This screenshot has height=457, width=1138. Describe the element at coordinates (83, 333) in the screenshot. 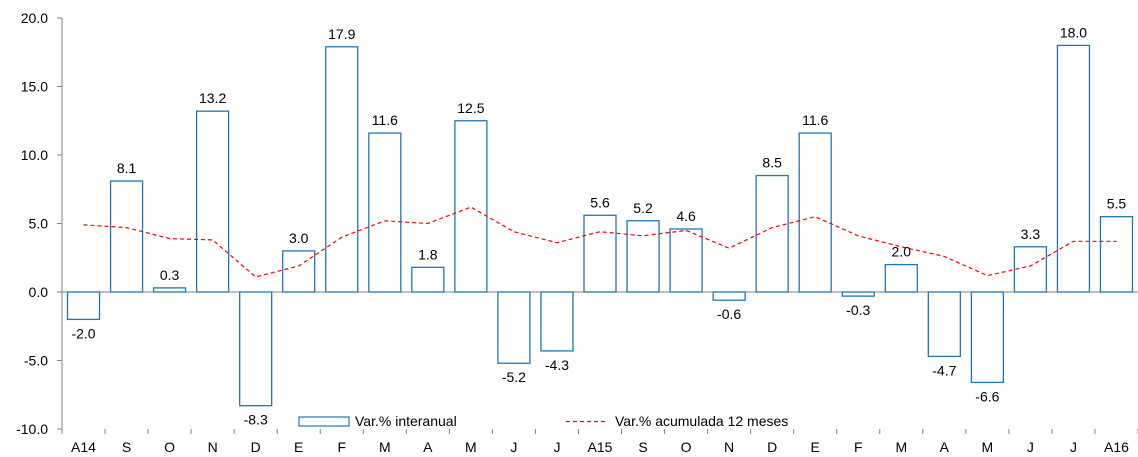

I see `data-label: -2.0` at that location.